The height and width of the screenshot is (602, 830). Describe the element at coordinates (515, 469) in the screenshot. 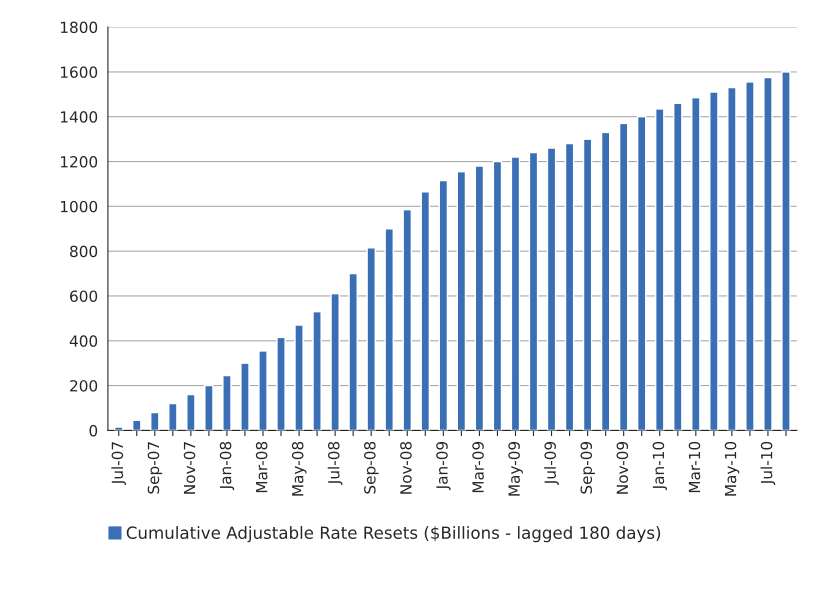

I see `x-tick-label: May-09` at that location.